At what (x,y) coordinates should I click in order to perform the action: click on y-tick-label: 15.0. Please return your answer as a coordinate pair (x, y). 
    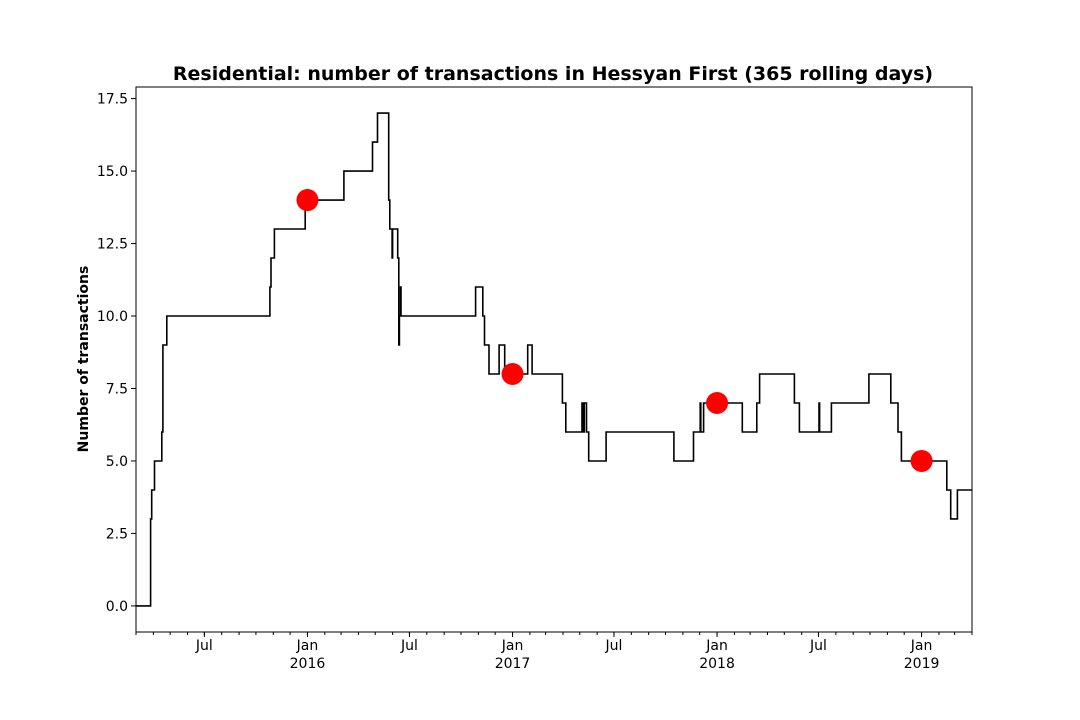
    Looking at the image, I should click on (112, 172).